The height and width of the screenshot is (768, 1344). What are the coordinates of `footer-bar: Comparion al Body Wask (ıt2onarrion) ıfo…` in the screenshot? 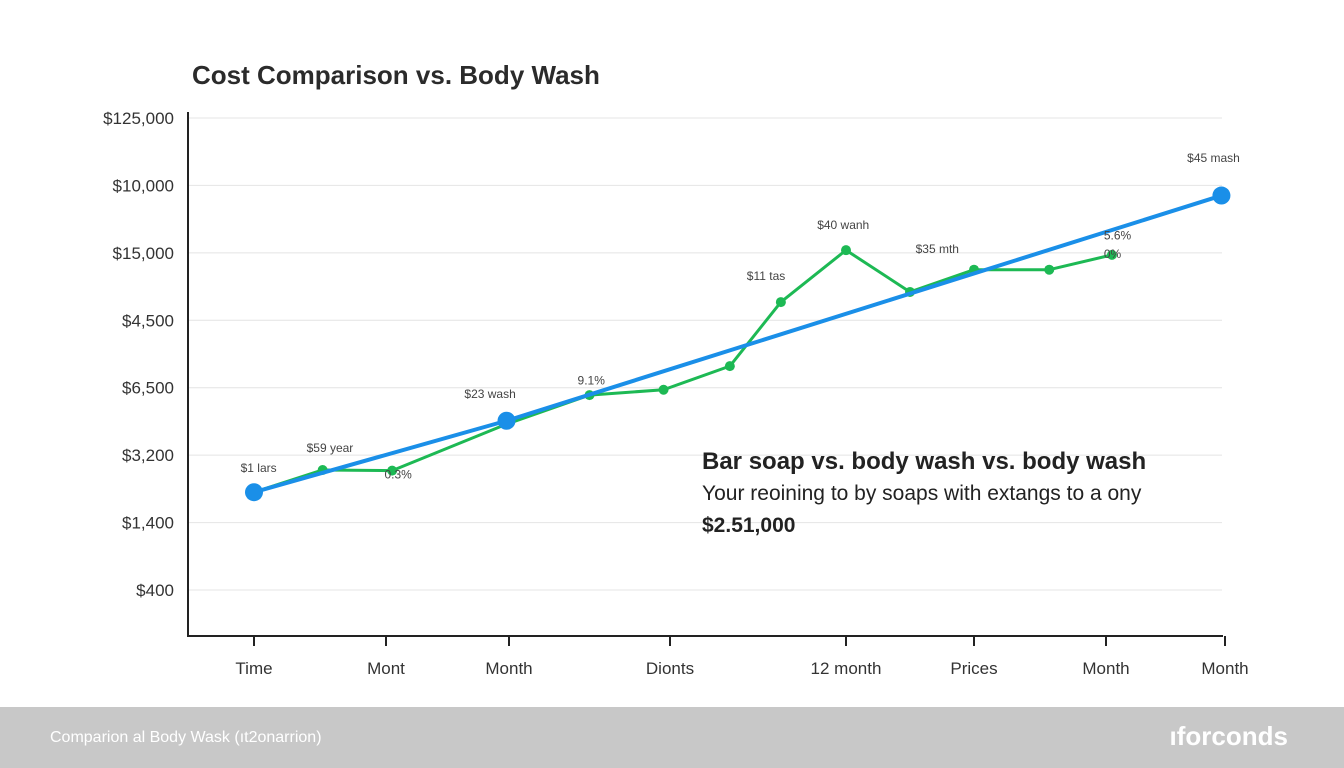 It's located at (672, 737).